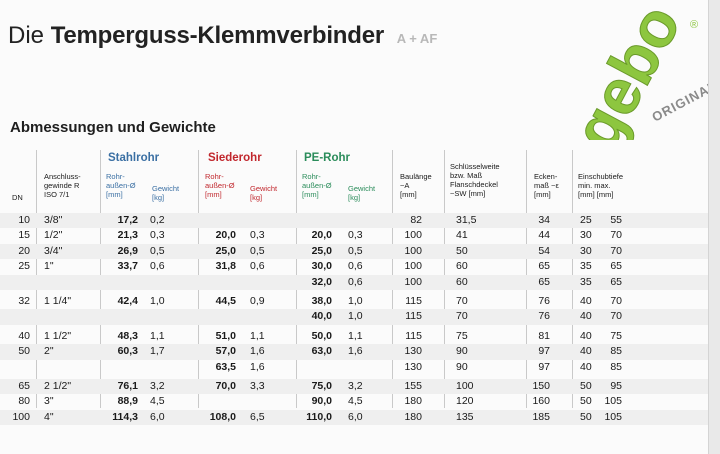 Image resolution: width=720 pixels, height=454 pixels. What do you see at coordinates (544, 281) in the screenshot?
I see `cell-e: 65` at bounding box center [544, 281].